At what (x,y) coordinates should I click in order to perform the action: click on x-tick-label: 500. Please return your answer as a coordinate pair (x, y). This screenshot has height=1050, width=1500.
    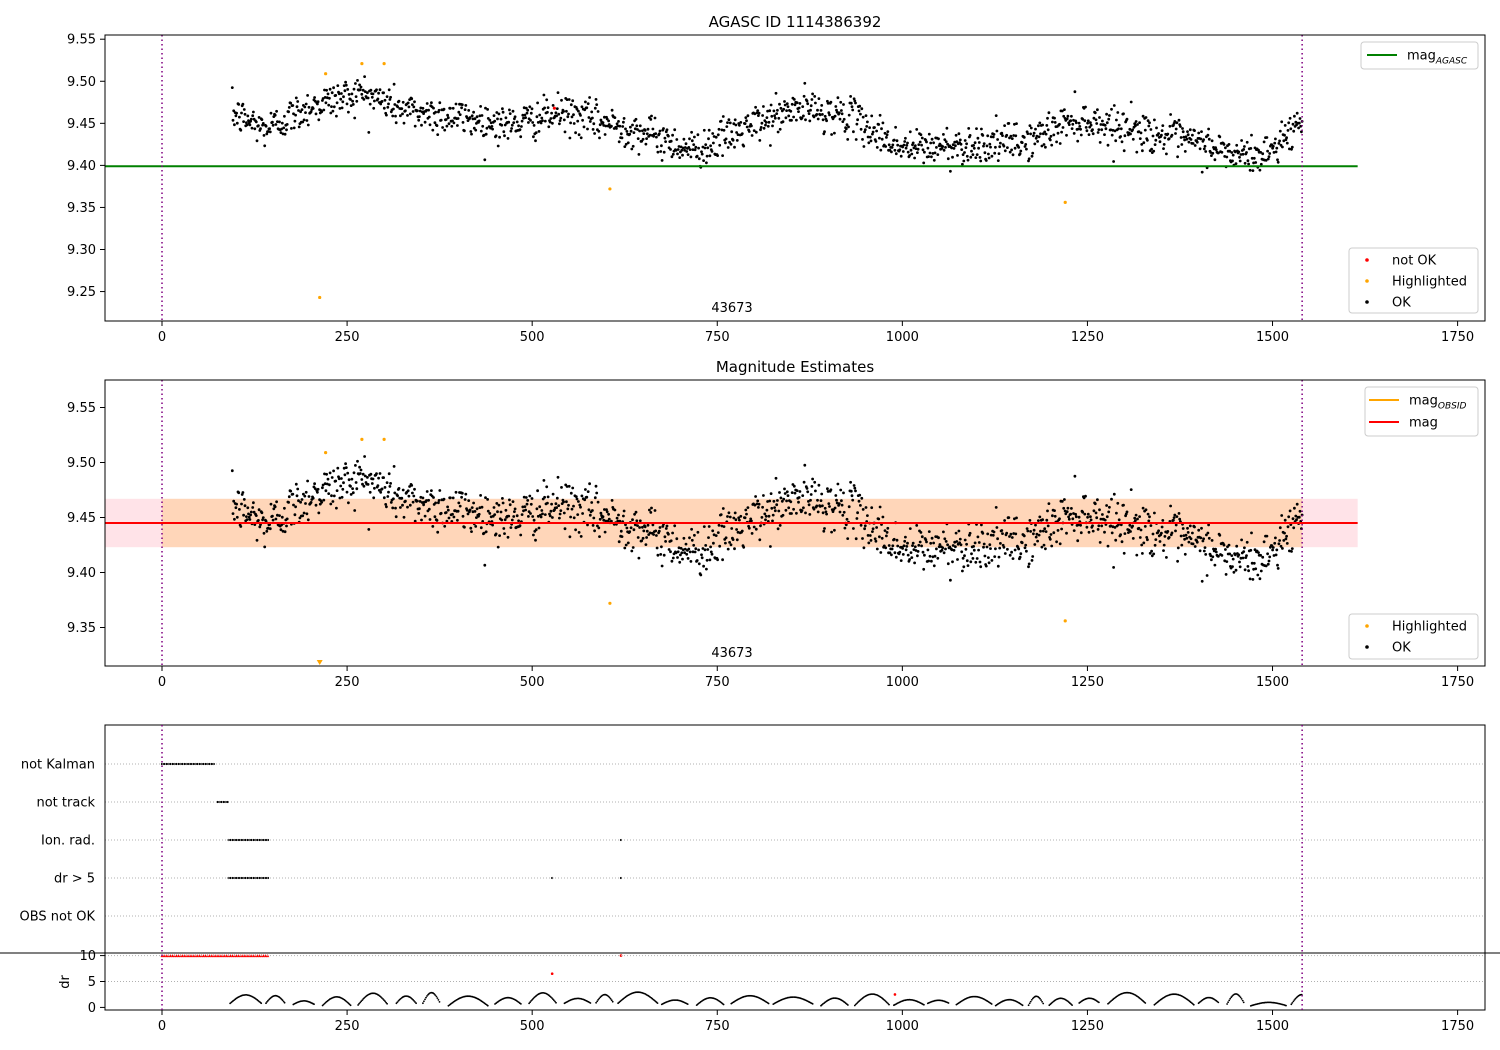
    Looking at the image, I should click on (532, 337).